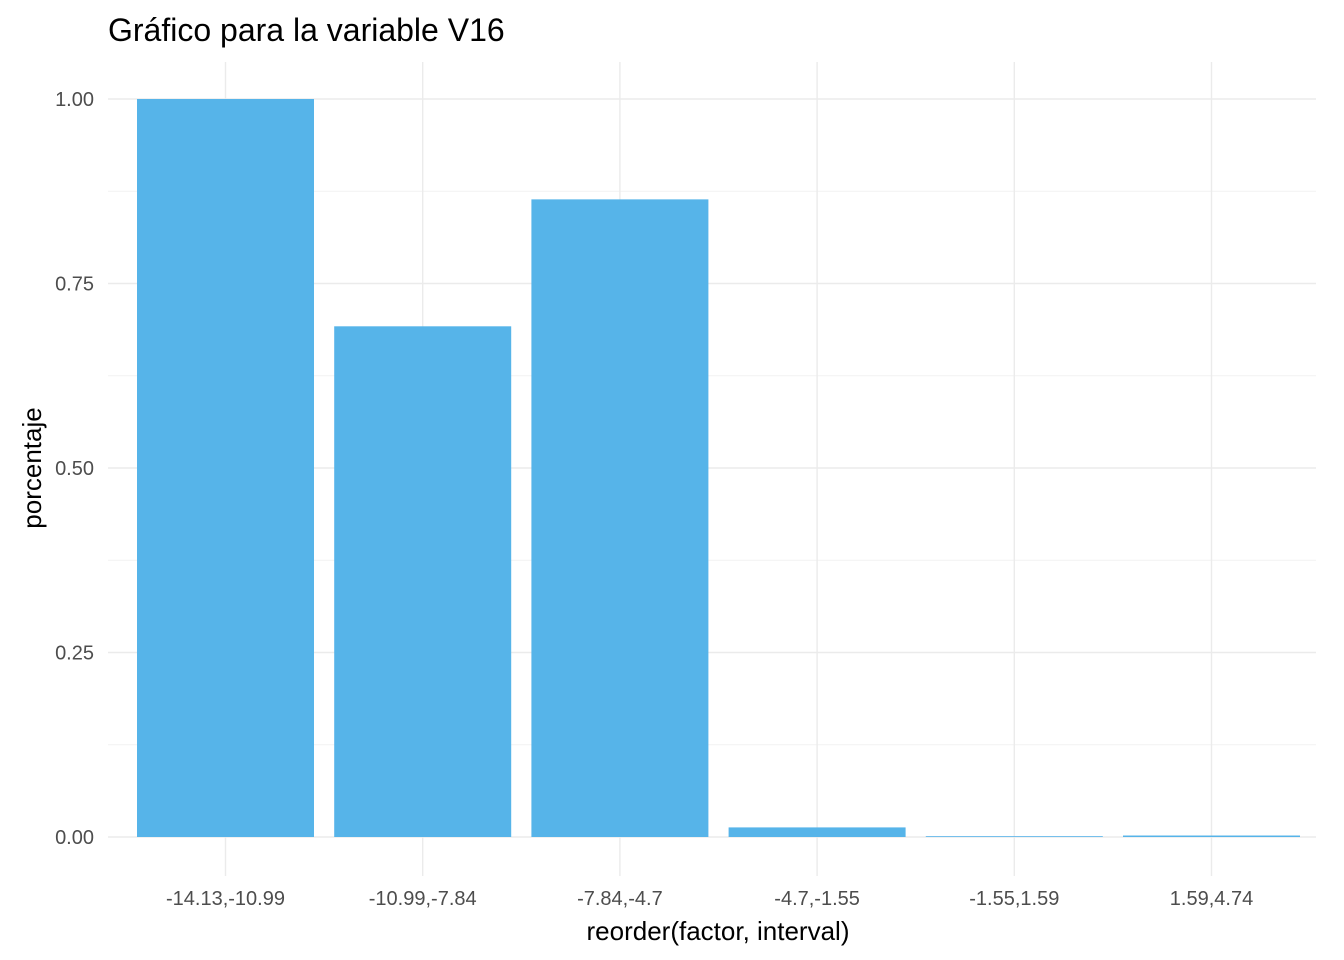 The height and width of the screenshot is (960, 1344). Describe the element at coordinates (74, 100) in the screenshot. I see `y-tick-label: 1.00` at that location.